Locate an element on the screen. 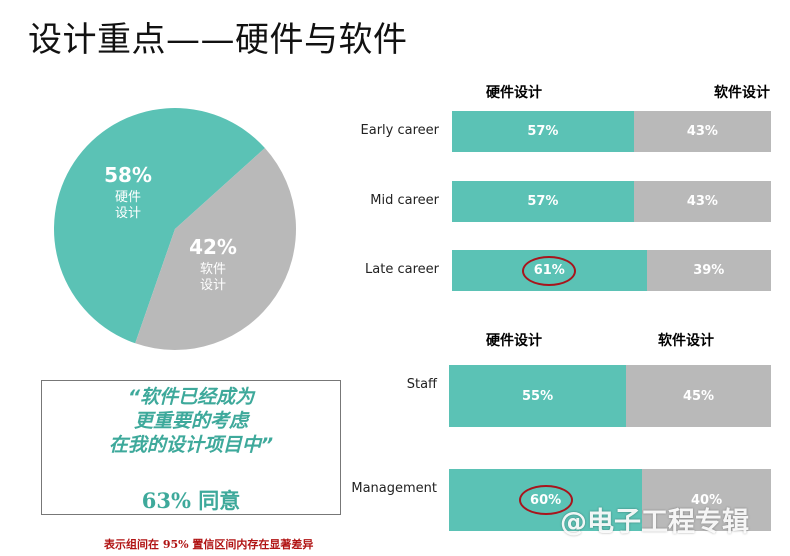  role-hardware-segment: 60% is located at coordinates (546, 500).